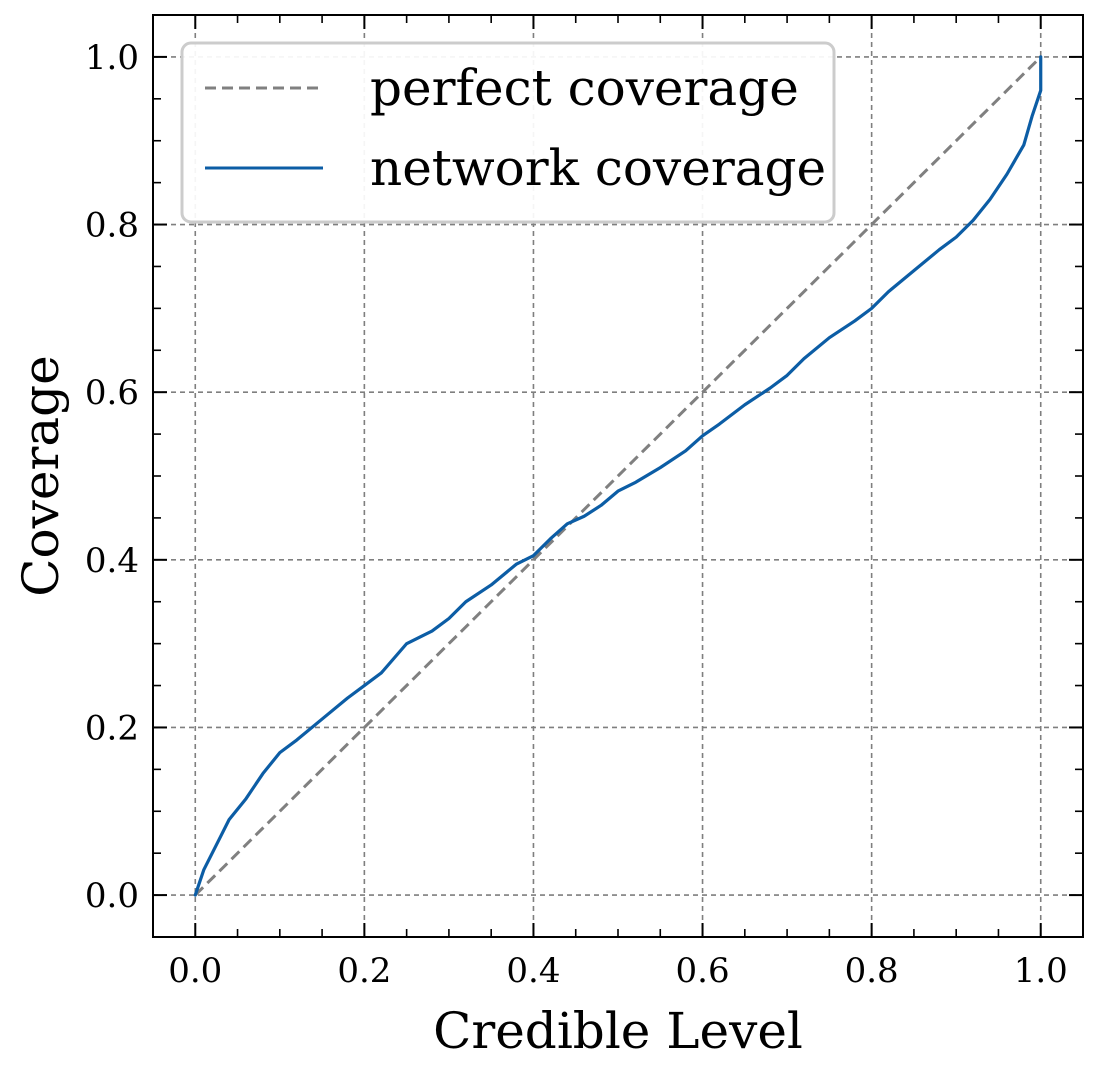 The height and width of the screenshot is (1073, 1097). I want to click on y-tick-label: 0.6, so click(112, 393).